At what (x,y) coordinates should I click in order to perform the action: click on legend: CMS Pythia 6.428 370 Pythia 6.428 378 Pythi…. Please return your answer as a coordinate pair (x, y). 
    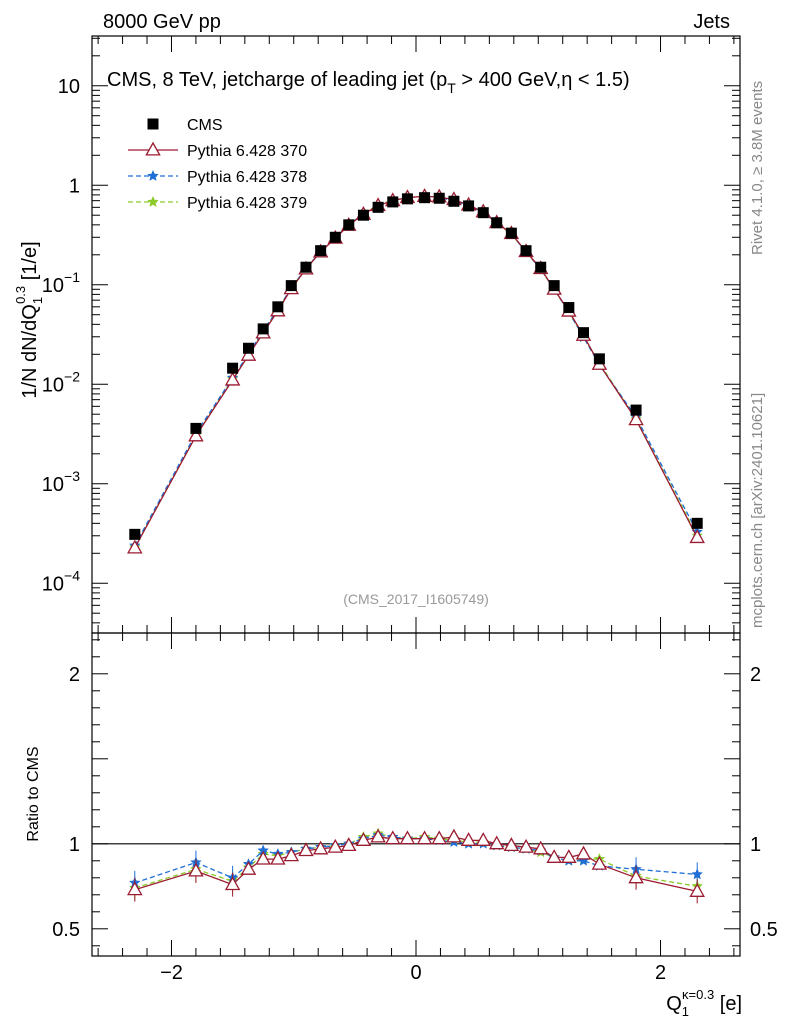
    Looking at the image, I should click on (217, 164).